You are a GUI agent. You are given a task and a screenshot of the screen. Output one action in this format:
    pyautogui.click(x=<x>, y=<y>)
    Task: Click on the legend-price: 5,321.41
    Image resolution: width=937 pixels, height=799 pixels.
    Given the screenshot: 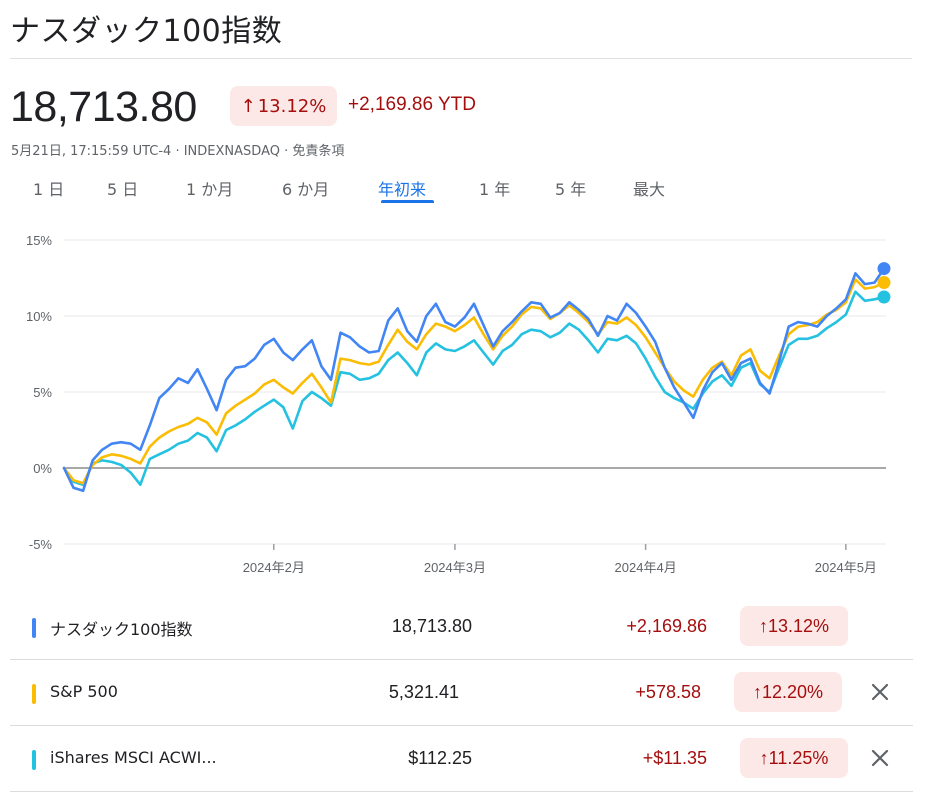 What is the action you would take?
    pyautogui.click(x=423, y=692)
    